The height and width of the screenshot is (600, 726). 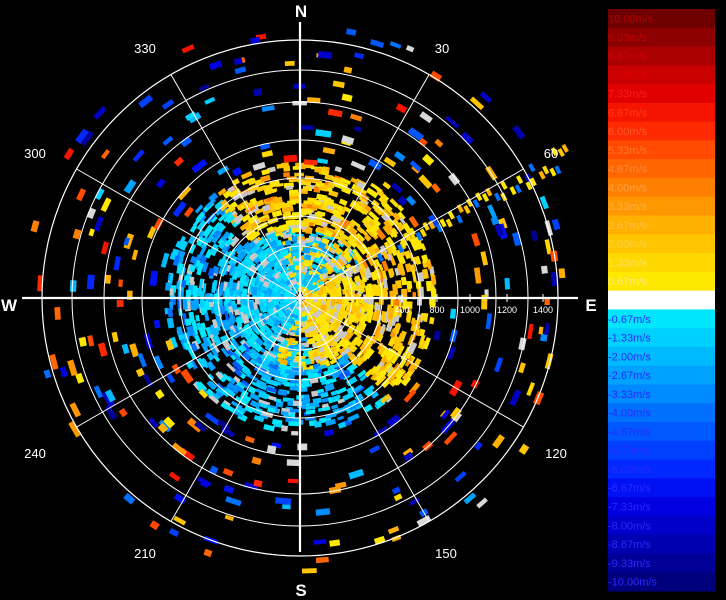 I want to click on legend-label: -9.33m/s, so click(x=629, y=564).